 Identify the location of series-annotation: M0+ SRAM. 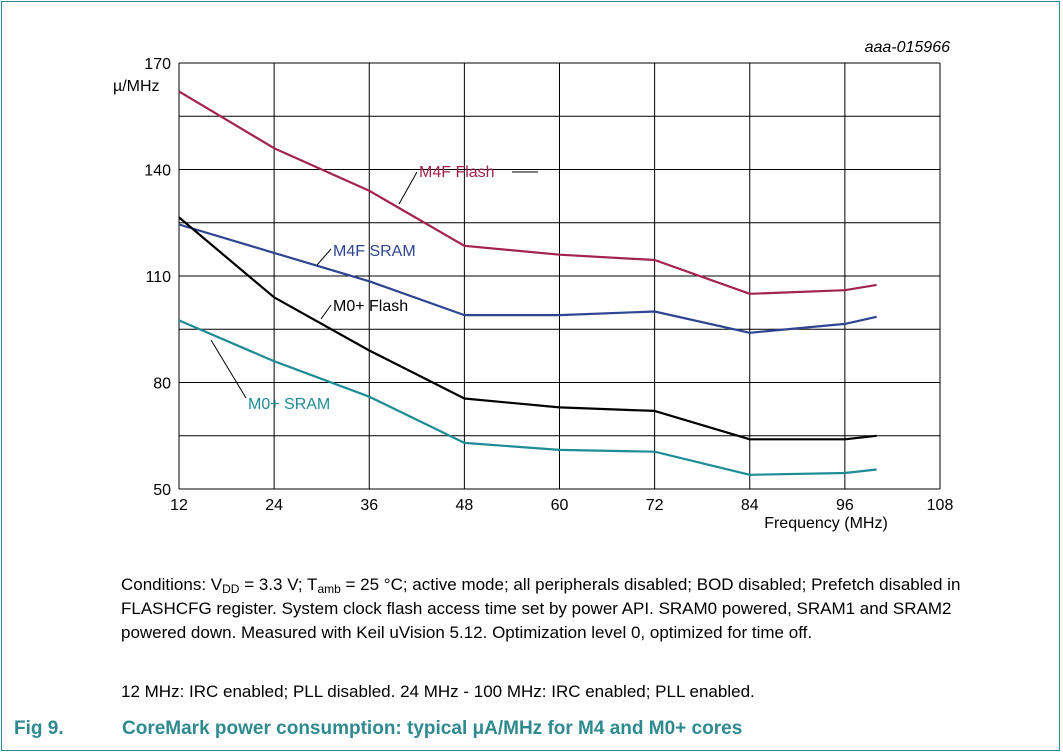
(289, 404).